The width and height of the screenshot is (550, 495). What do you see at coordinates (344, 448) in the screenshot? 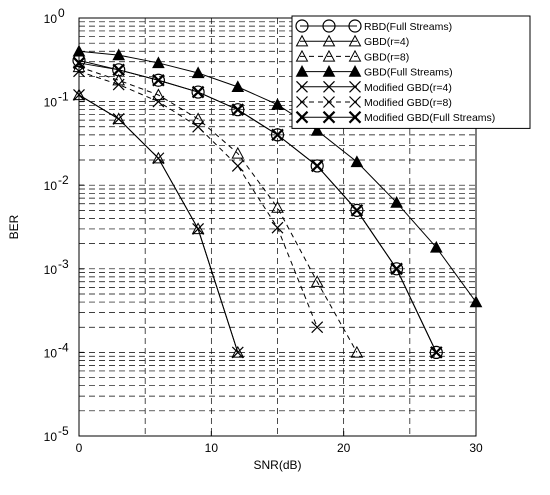
I see `x-tick-label: 20` at bounding box center [344, 448].